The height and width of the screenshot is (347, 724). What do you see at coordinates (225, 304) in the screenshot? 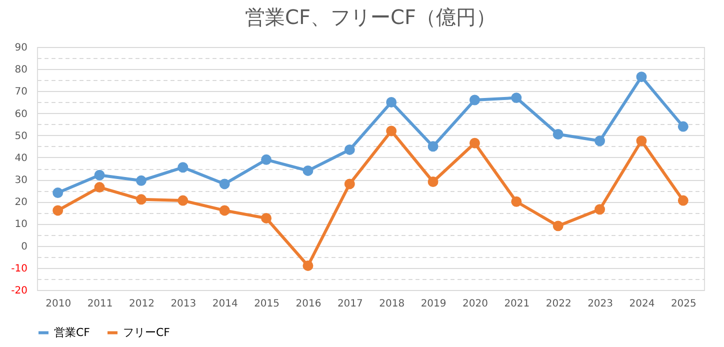
I see `x-tick-label: 2014` at bounding box center [225, 304].